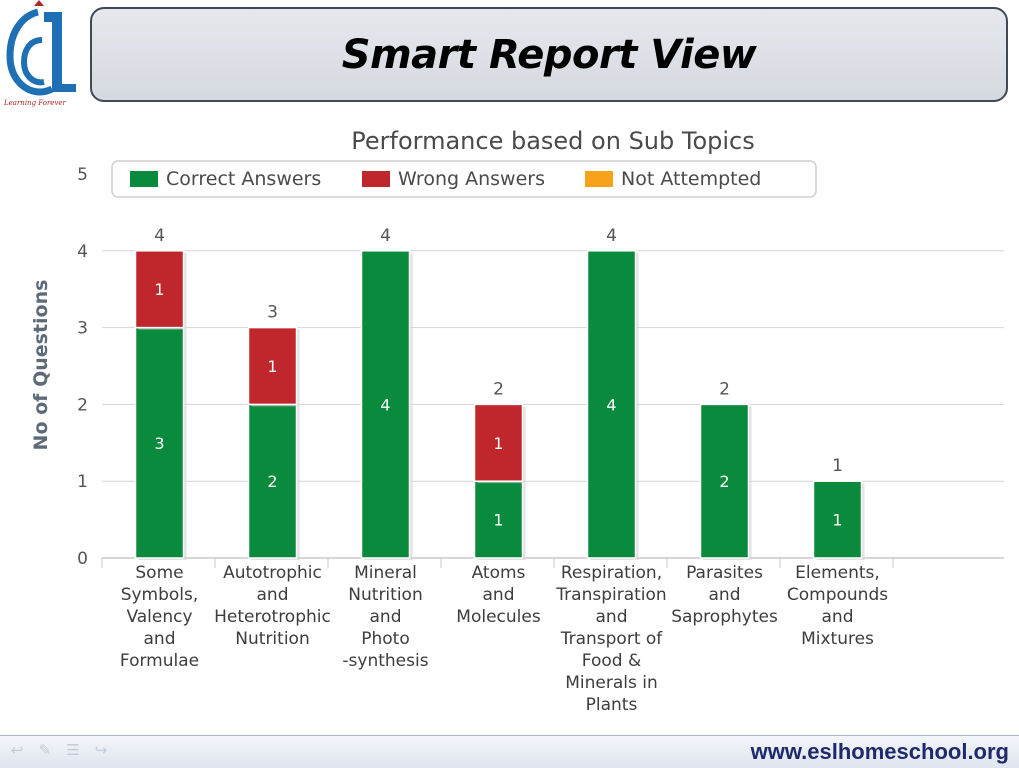 This screenshot has height=768, width=1019. I want to click on logo: Learning Forever, so click(41, 56).